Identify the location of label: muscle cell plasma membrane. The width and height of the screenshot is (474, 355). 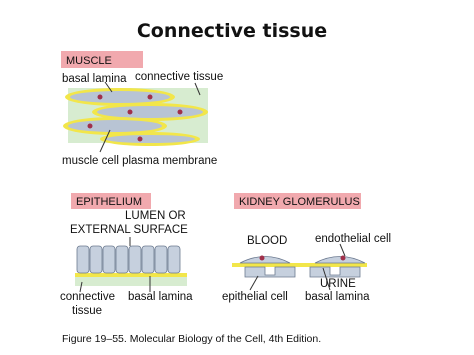
(139, 161).